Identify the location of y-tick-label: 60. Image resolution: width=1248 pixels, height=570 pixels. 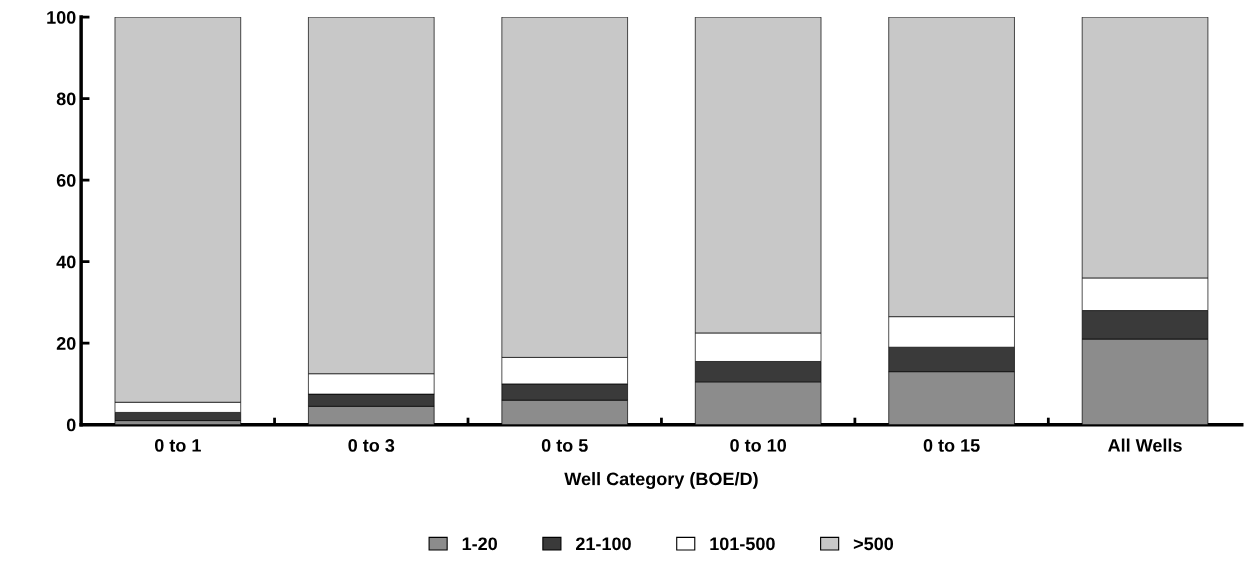
(66, 180).